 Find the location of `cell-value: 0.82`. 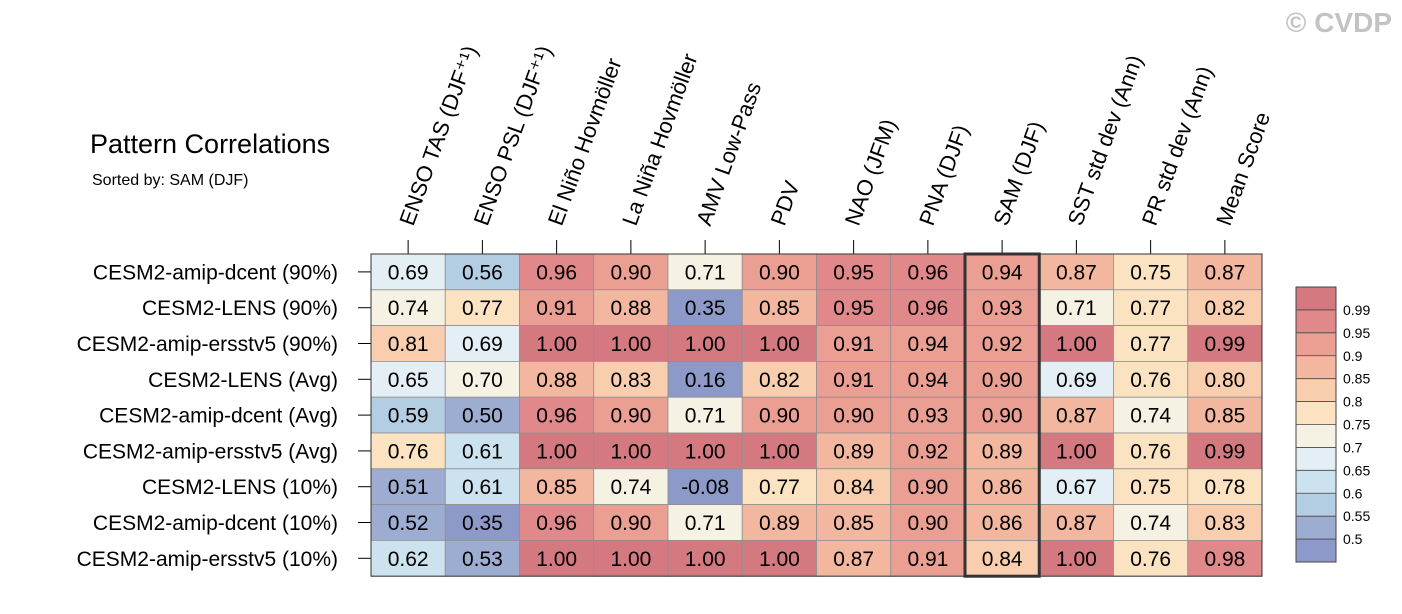

cell-value: 0.82 is located at coordinates (779, 380).